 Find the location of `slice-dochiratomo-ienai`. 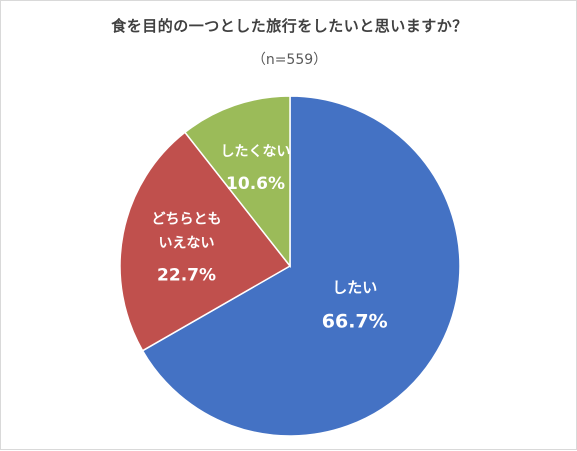

slice-dochiratomo-ienai is located at coordinates (205, 241).